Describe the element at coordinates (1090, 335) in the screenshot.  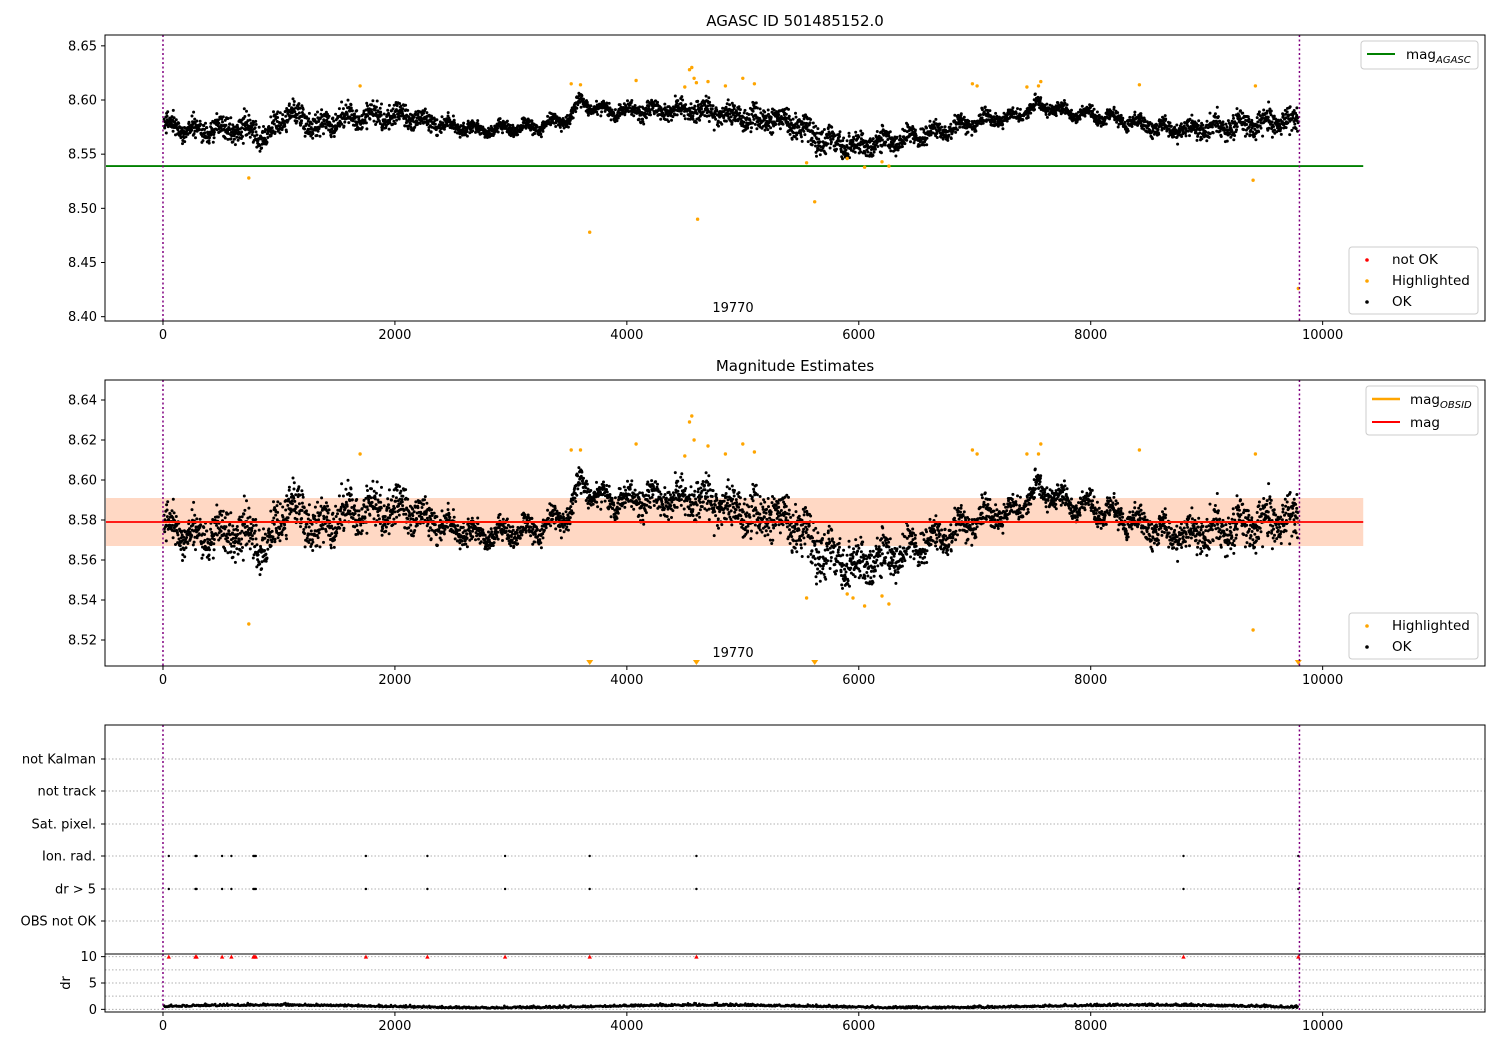
I see `x-tick-label: 8000` at that location.